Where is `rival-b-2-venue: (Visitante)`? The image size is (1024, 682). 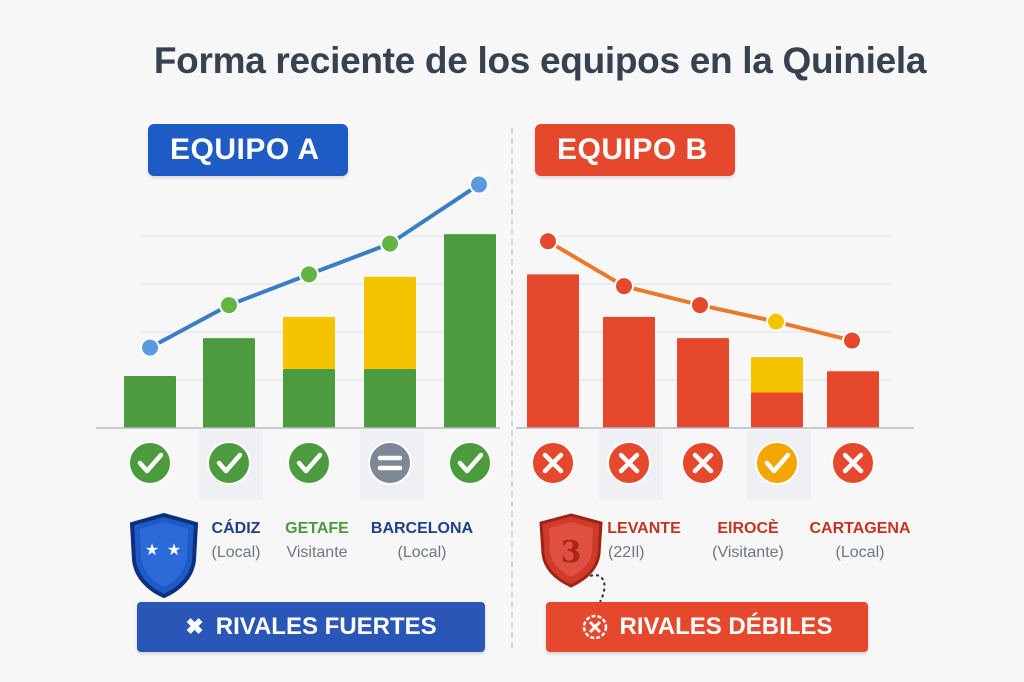 rival-b-2-venue: (Visitante) is located at coordinates (748, 552).